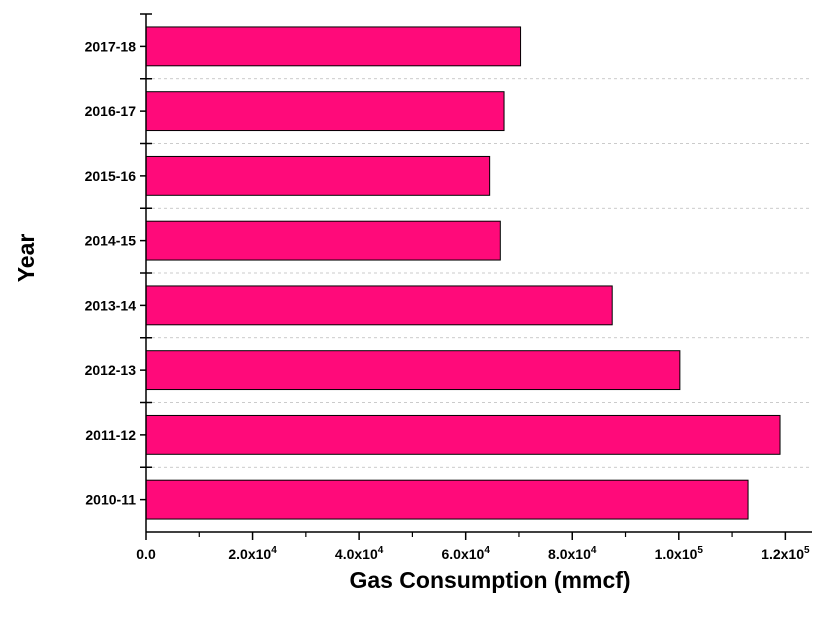 The width and height of the screenshot is (827, 619). Describe the element at coordinates (785, 553) in the screenshot. I see `x-tick-label: 1.2x105` at that location.